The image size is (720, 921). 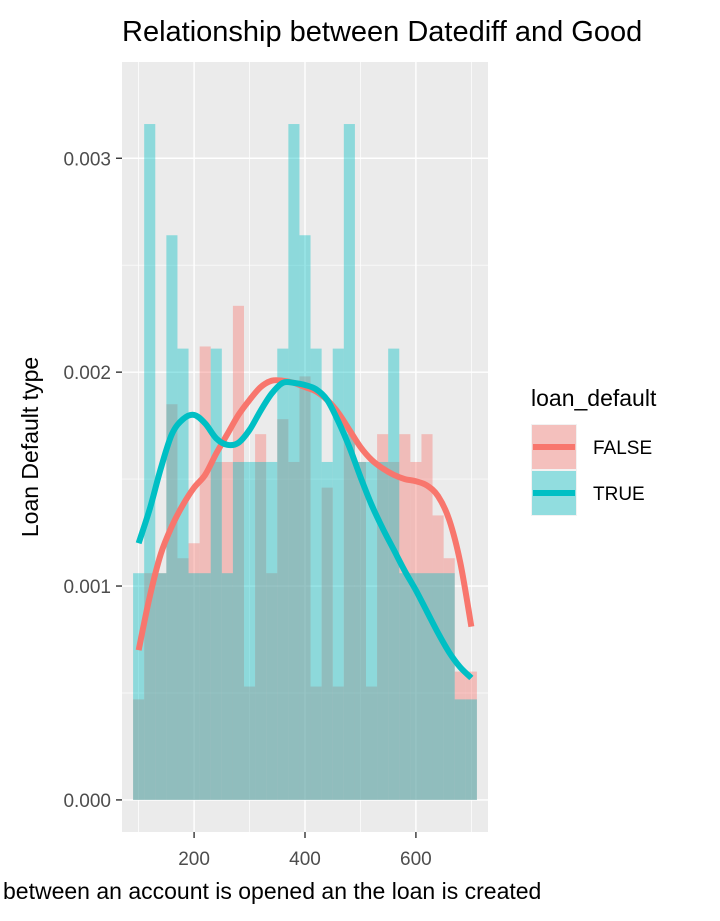 I want to click on x-tick-label: 400, so click(x=305, y=859).